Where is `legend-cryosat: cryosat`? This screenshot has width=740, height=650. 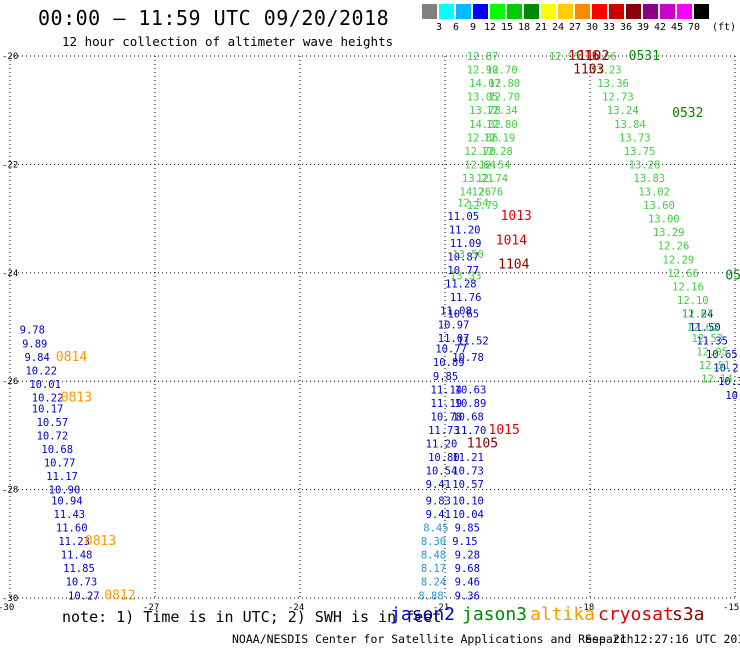
legend-cryosat: cryosat is located at coordinates (636, 614).